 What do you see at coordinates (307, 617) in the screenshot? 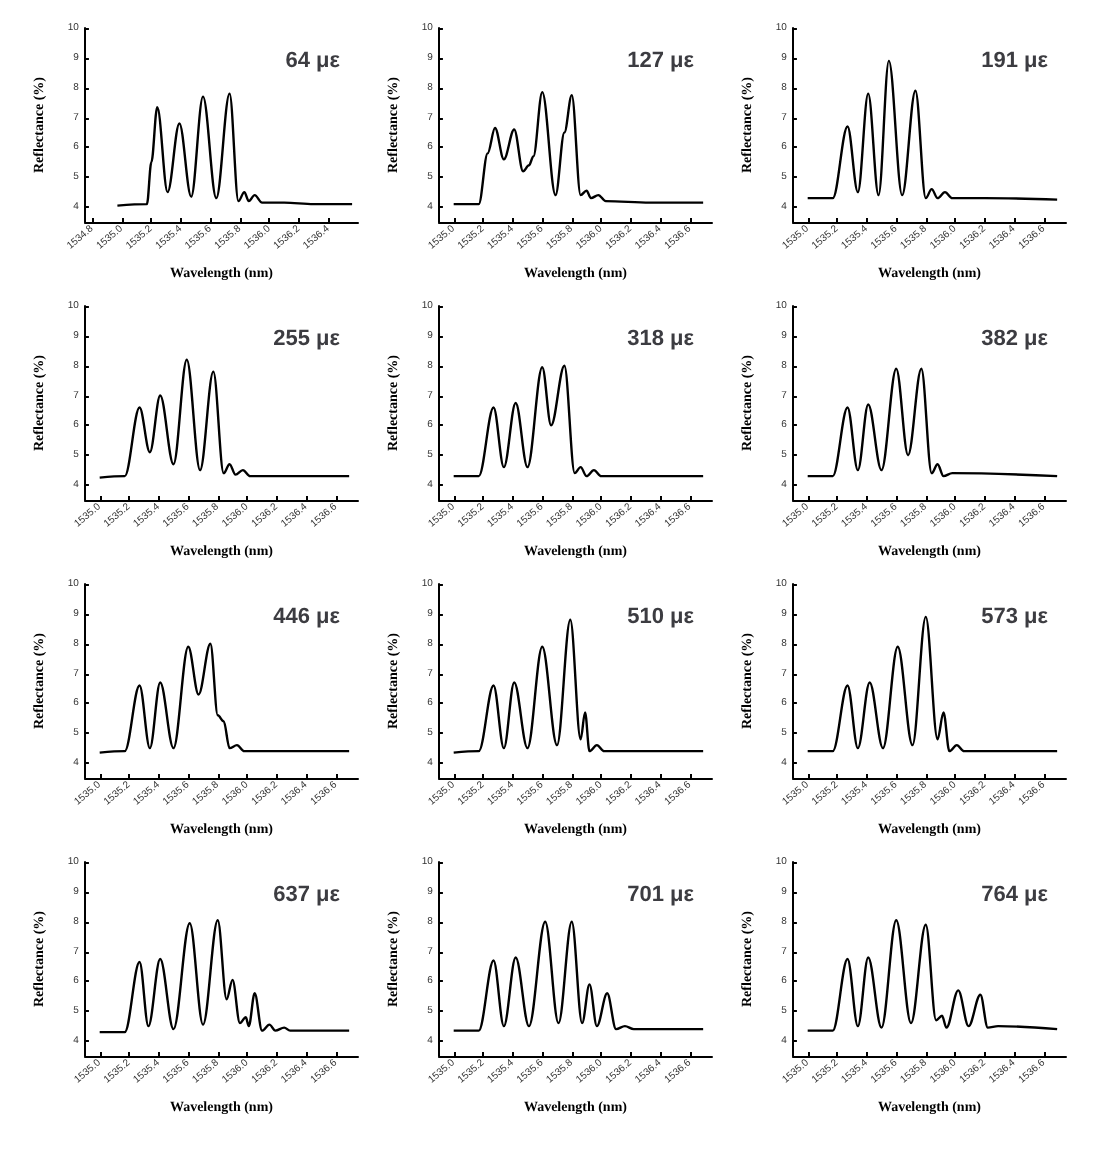
I see `text: 446 με` at bounding box center [307, 617].